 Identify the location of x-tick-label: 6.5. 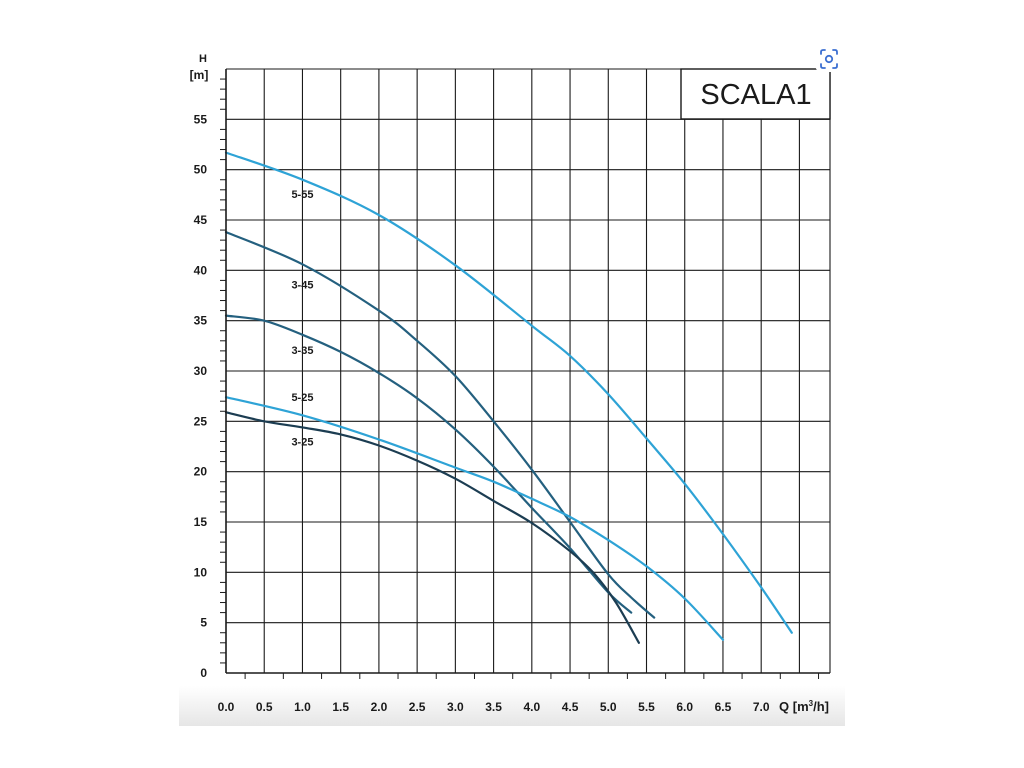
(723, 707).